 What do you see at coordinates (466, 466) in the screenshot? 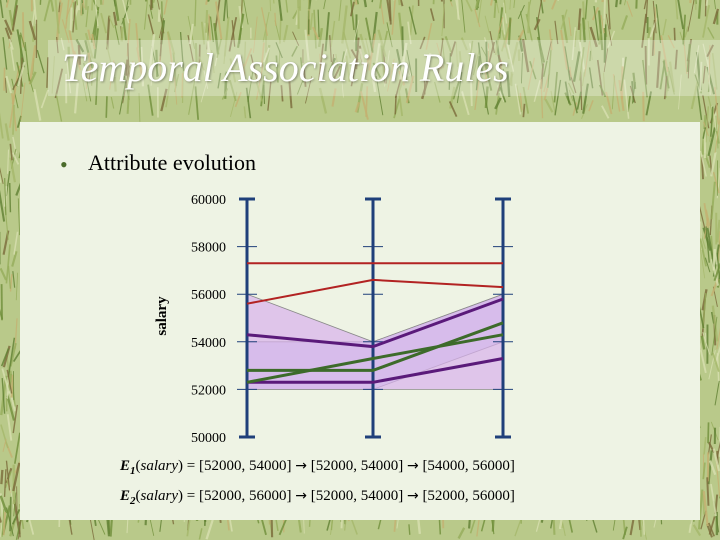
I see `formula-e1-end: [54000, 56000]` at bounding box center [466, 466].